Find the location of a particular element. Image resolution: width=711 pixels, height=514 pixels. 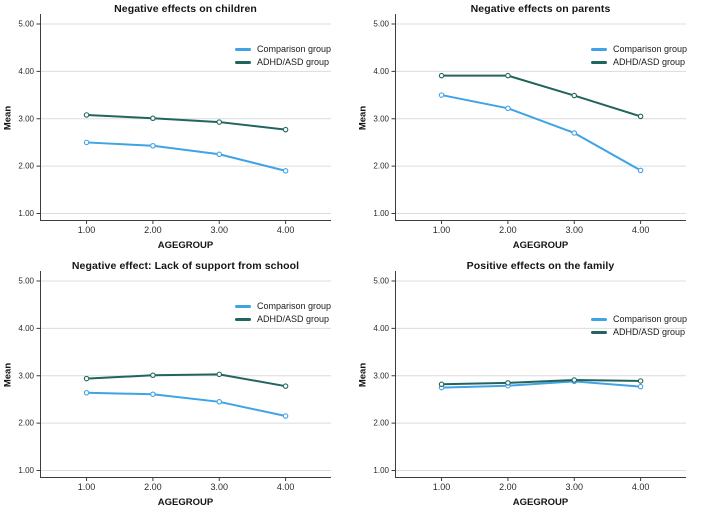

chart-title: Negative effects on parents is located at coordinates (540, 9).